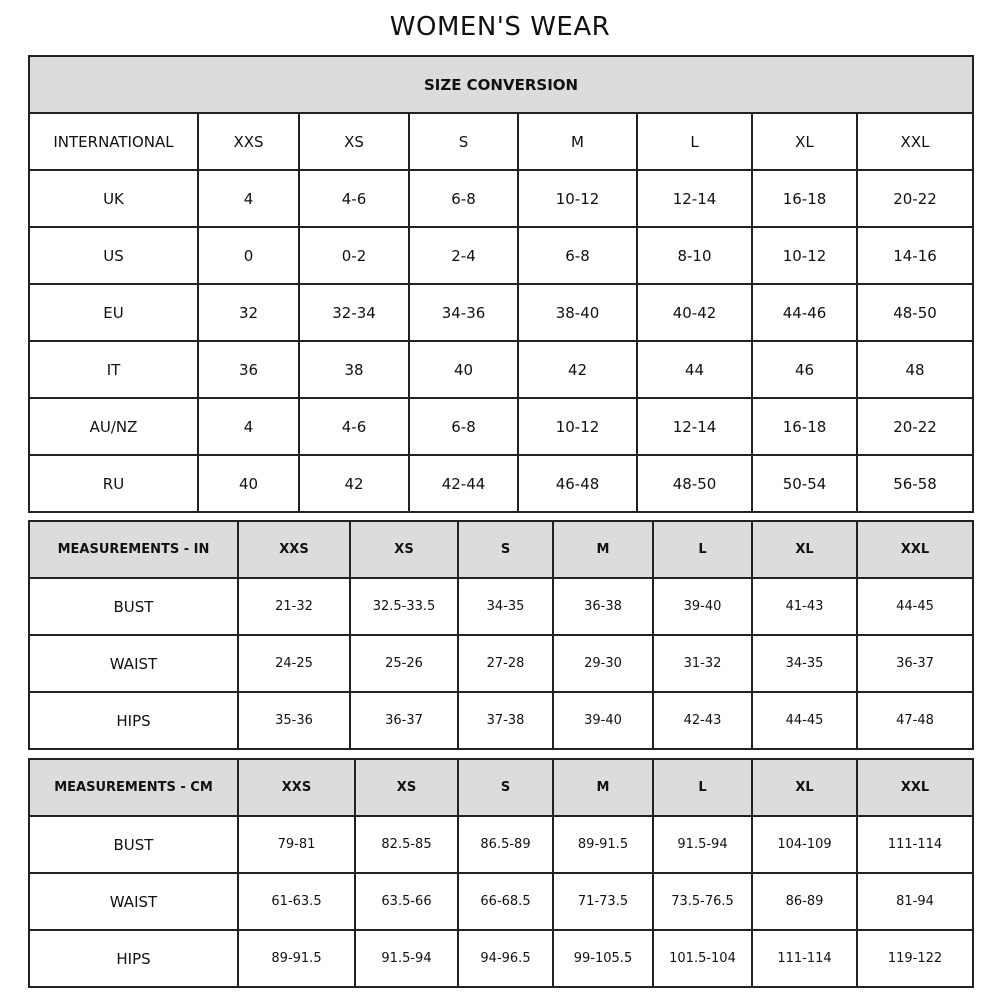 The height and width of the screenshot is (1000, 1000). What do you see at coordinates (505, 720) in the screenshot?
I see `table-cell: 37-38` at bounding box center [505, 720].